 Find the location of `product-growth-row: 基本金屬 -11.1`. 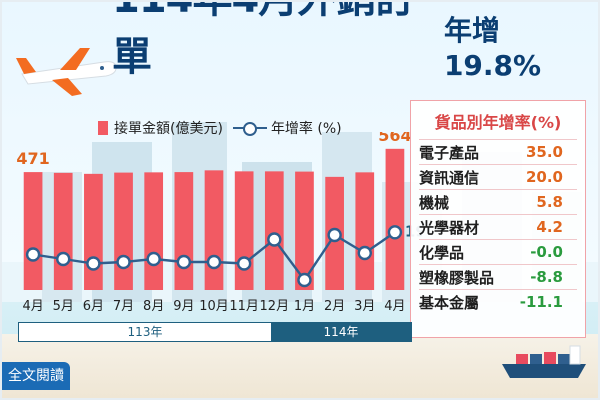

product-growth-row: 基本金屬 -11.1 is located at coordinates (498, 301).